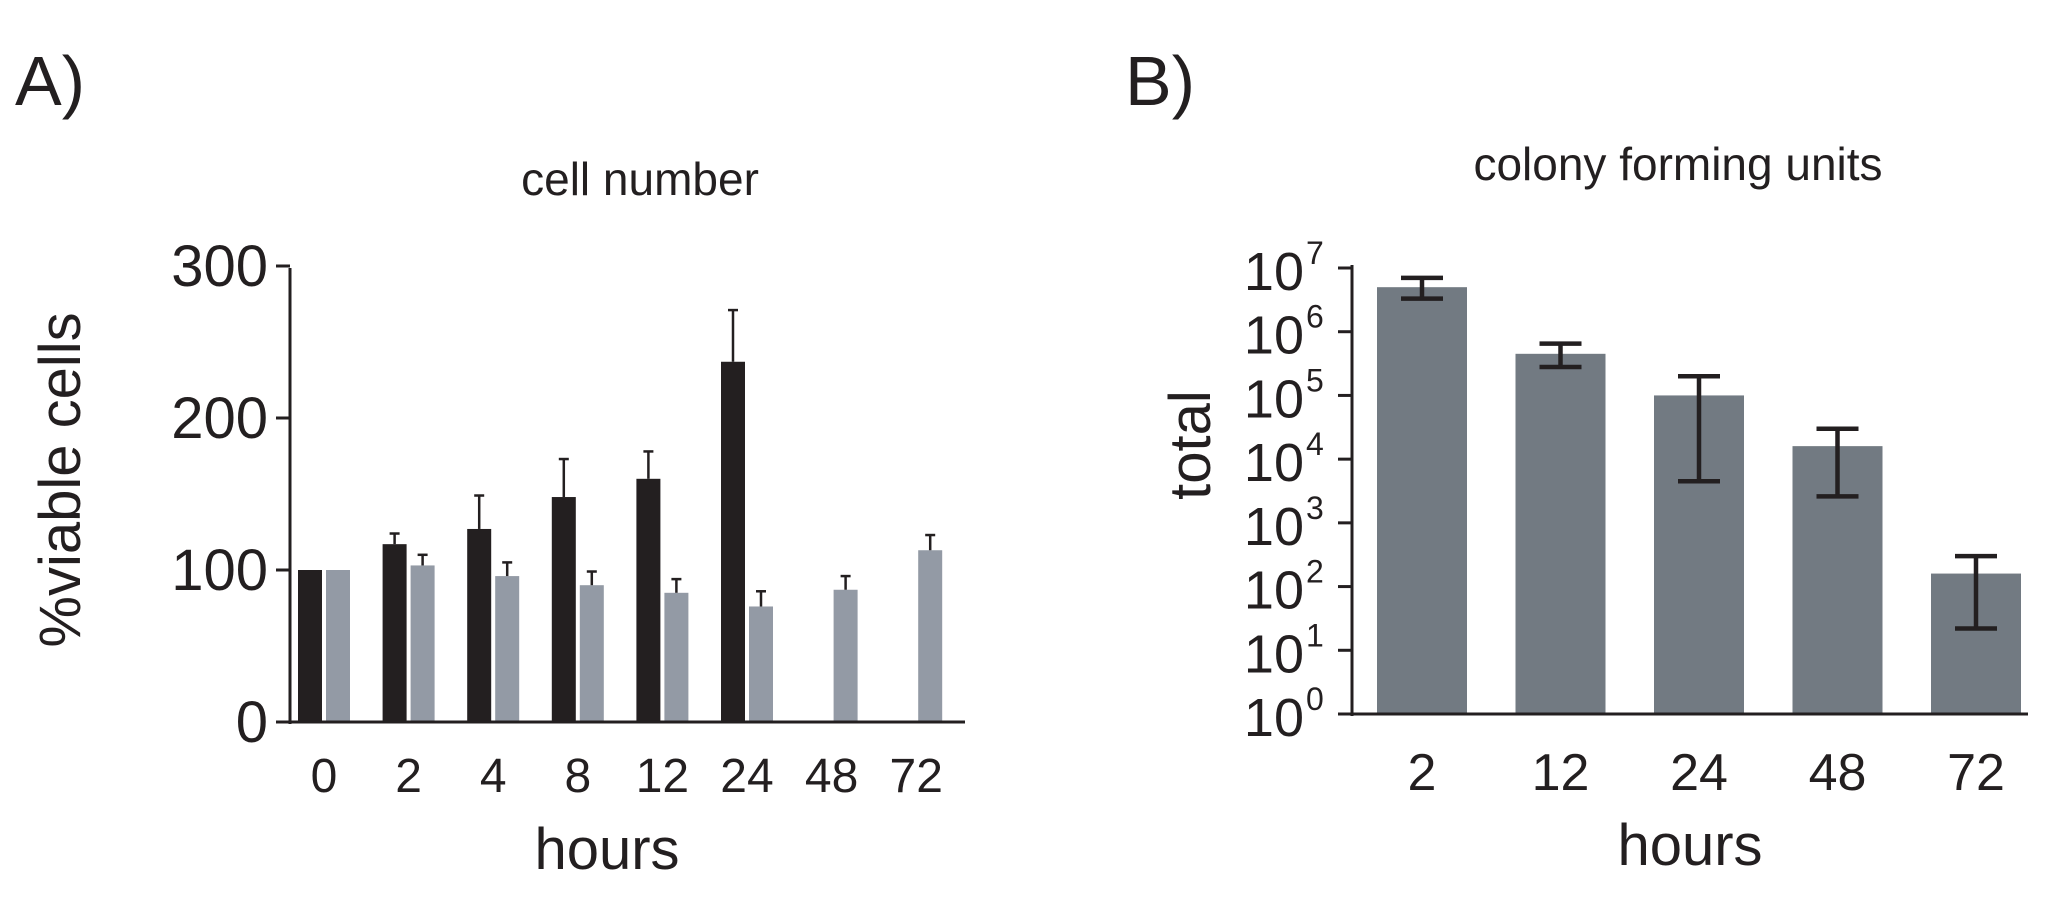 The width and height of the screenshot is (2049, 899). Describe the element at coordinates (627, 776) in the screenshot. I see `chart-a-x-ticks: 0 2 4 8 12 24 48 72` at that location.